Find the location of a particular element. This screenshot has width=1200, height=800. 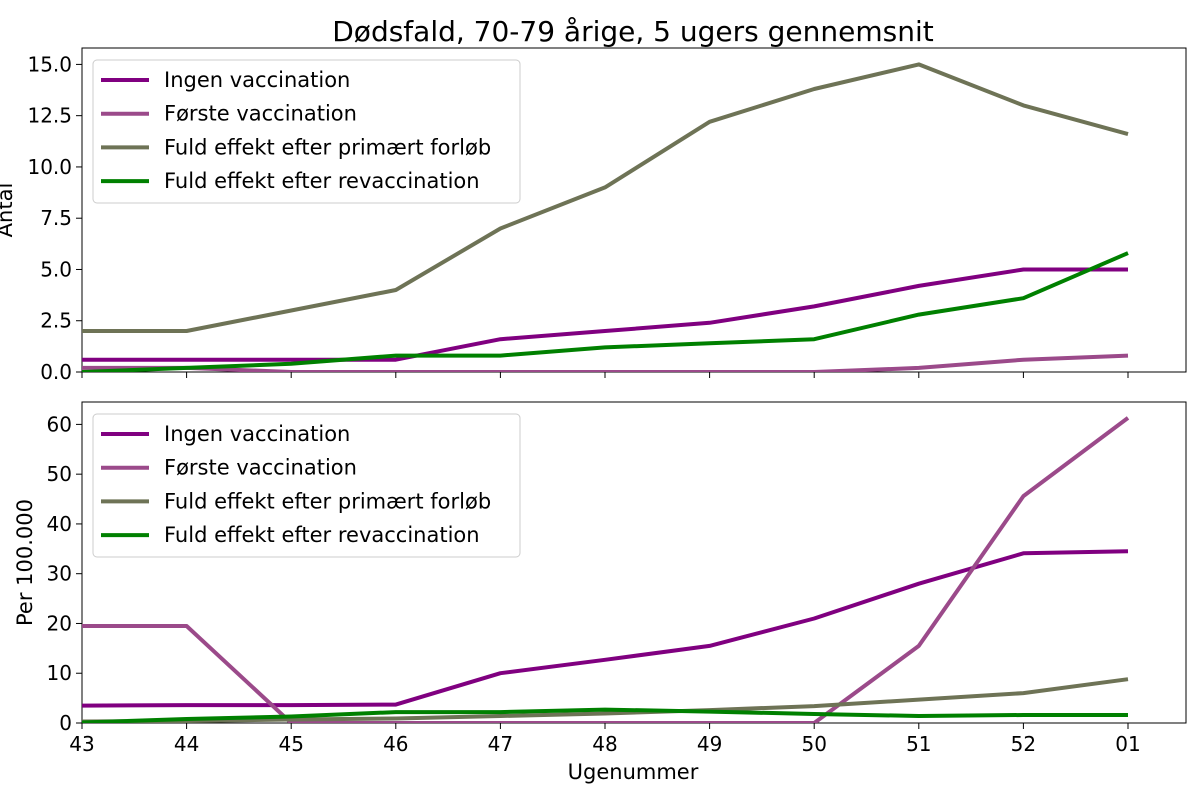

x-tick-label: 43 is located at coordinates (81, 744).